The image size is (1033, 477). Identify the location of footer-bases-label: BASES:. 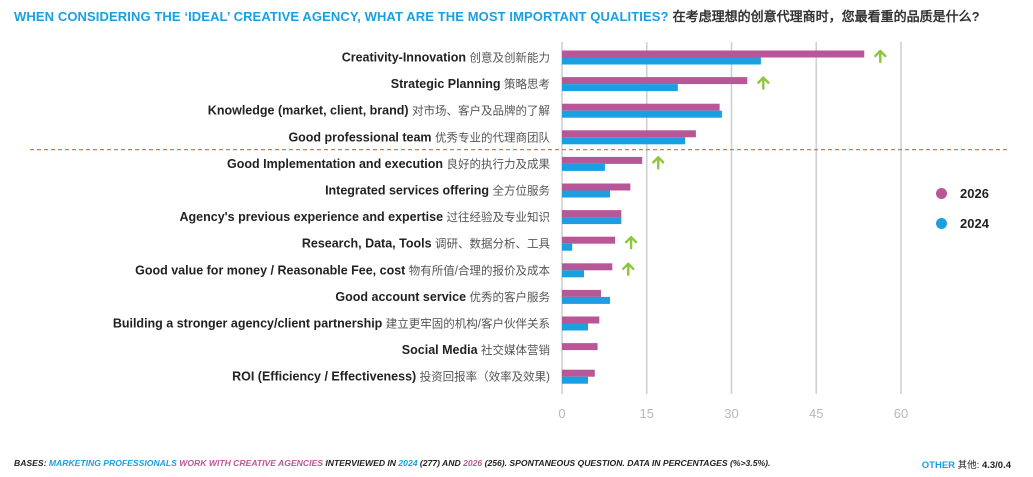
(30, 463).